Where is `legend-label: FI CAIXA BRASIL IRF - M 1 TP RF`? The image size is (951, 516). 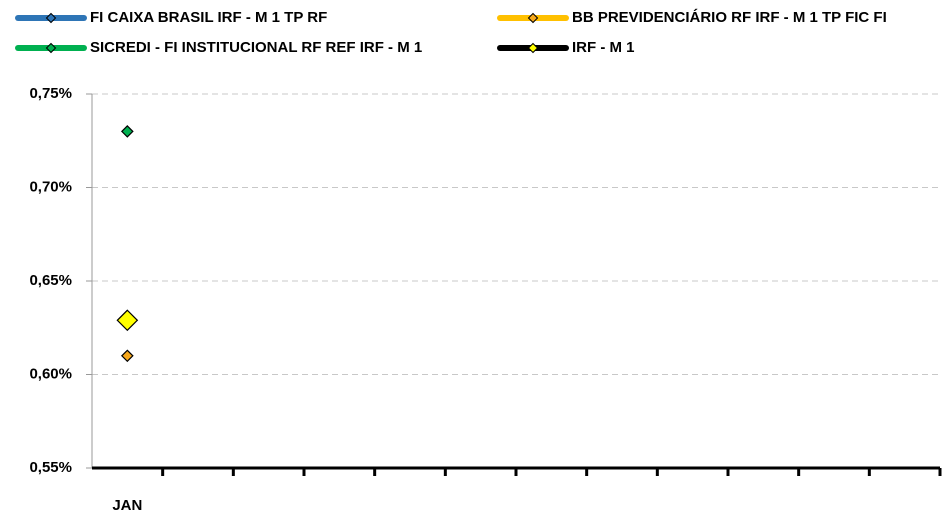
legend-label: FI CAIXA BRASIL IRF - M 1 TP RF is located at coordinates (208, 17).